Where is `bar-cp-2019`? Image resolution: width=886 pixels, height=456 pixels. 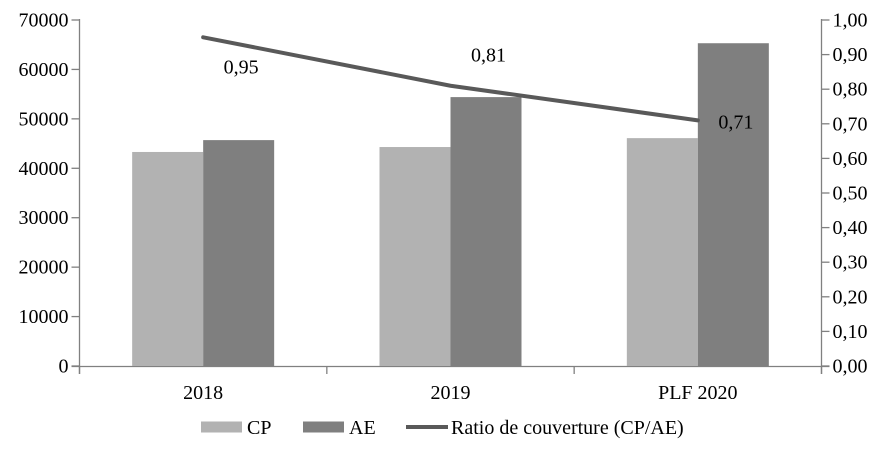 bar-cp-2019 is located at coordinates (415, 256).